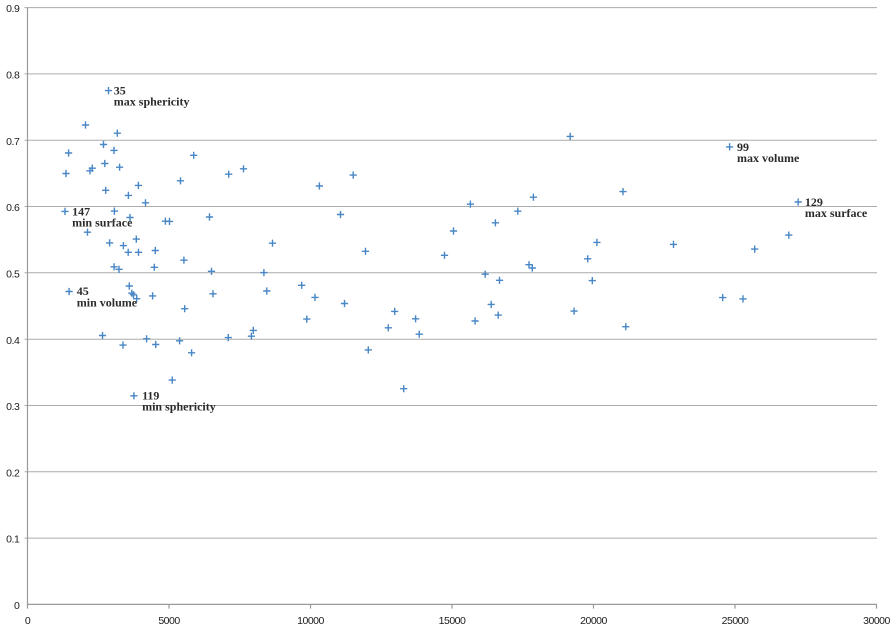 Image resolution: width=895 pixels, height=632 pixels. What do you see at coordinates (13, 341) in the screenshot?
I see `svg-text: 0.4` at bounding box center [13, 341].